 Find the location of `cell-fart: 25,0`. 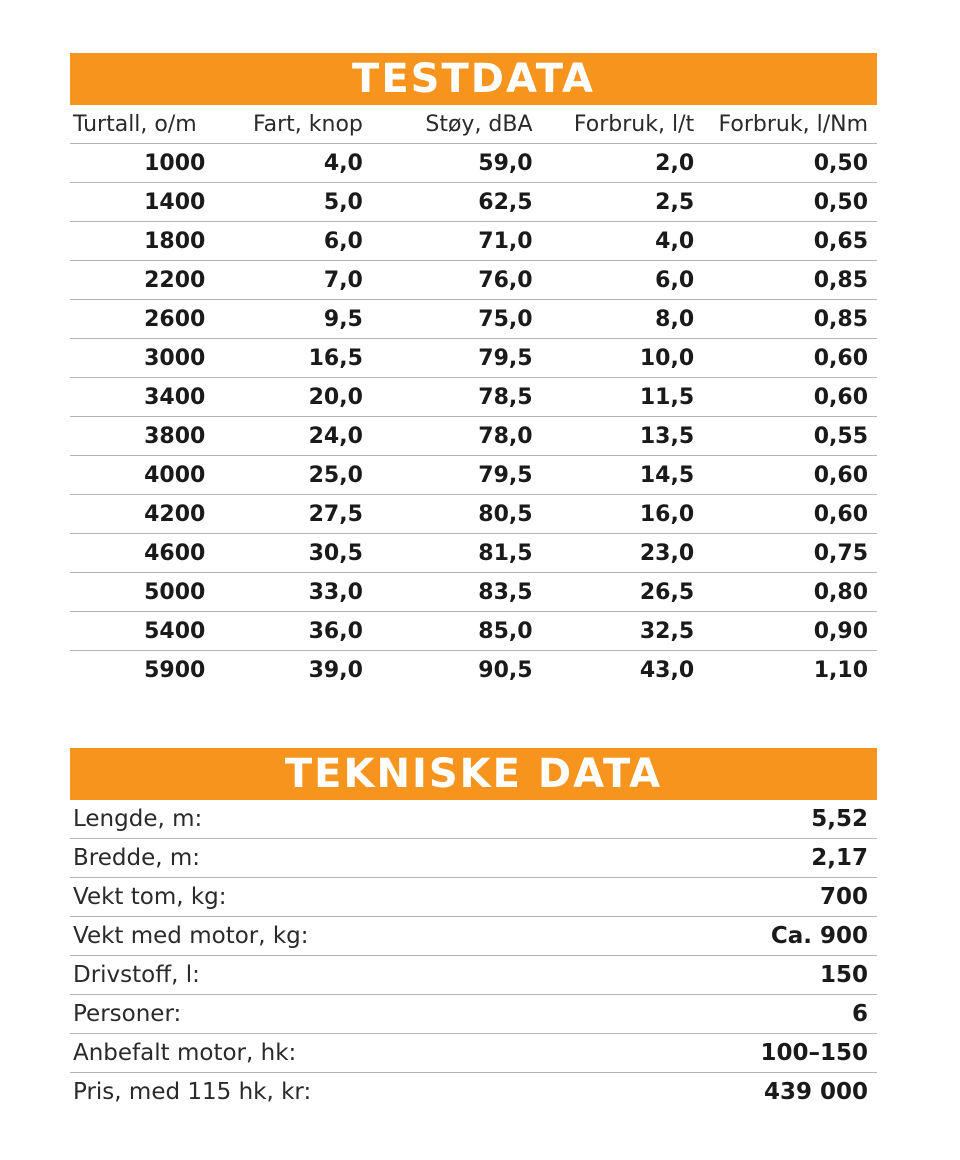

cell-fart: 25,0 is located at coordinates (284, 475).